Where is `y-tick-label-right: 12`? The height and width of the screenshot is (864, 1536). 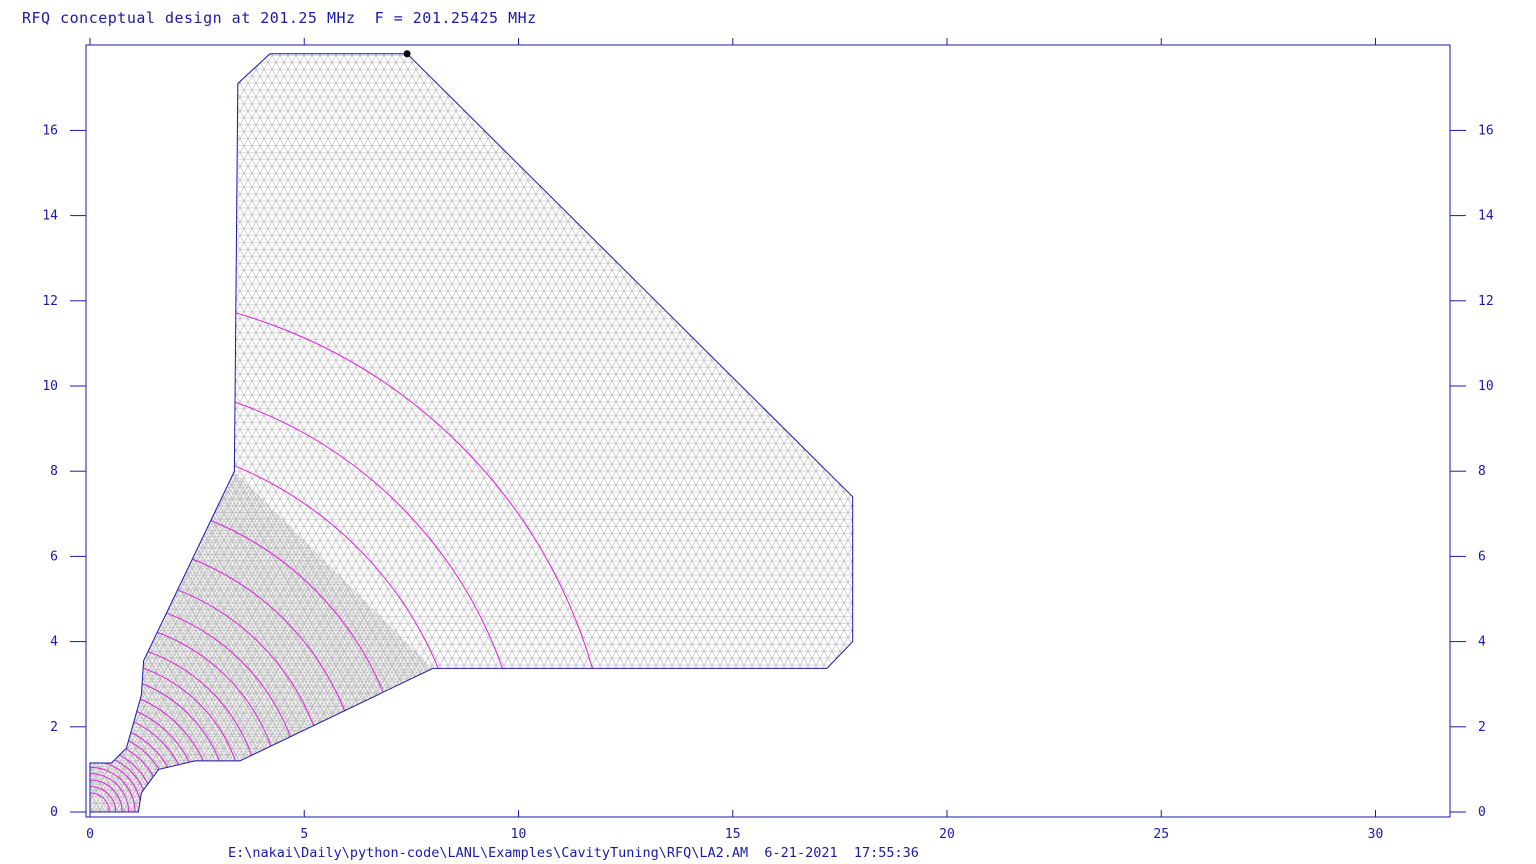 y-tick-label-right: 12 is located at coordinates (1486, 301).